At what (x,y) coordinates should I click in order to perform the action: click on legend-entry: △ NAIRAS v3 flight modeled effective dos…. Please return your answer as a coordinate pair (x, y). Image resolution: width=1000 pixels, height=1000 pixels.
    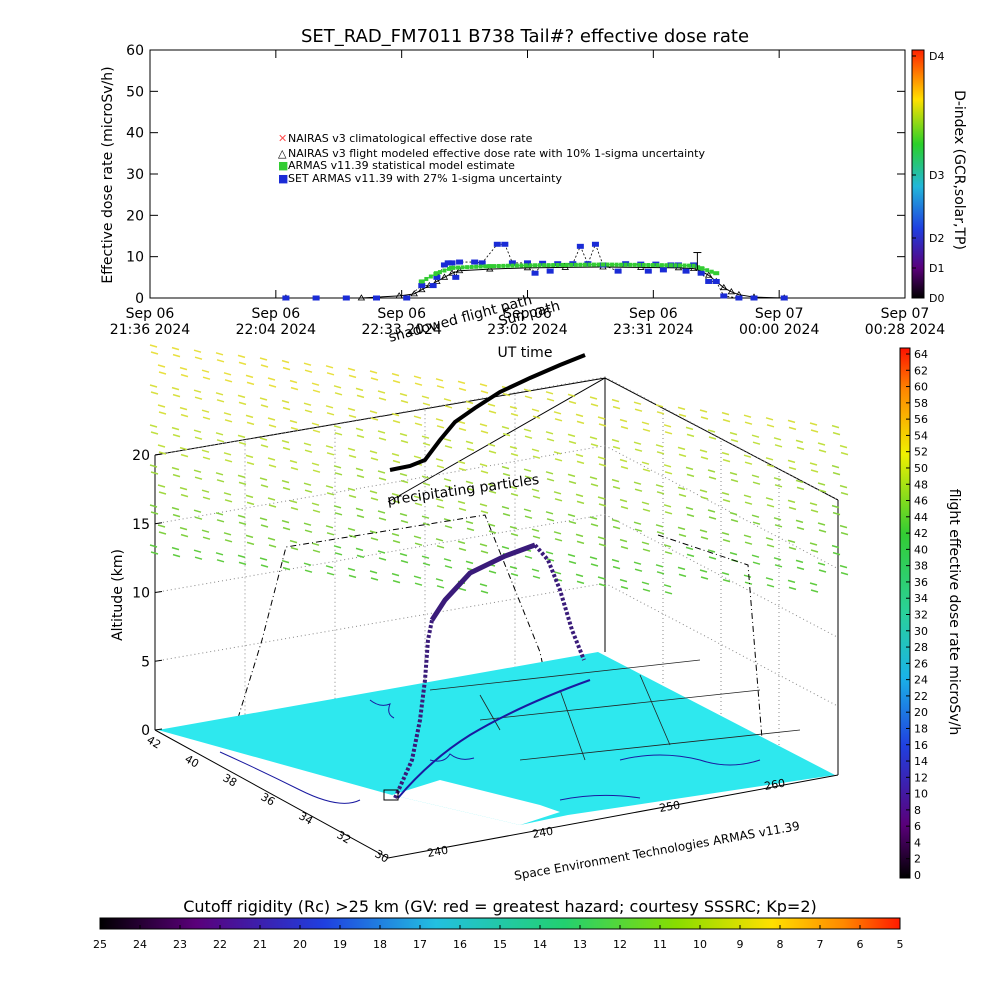
    Looking at the image, I should click on (491, 153).